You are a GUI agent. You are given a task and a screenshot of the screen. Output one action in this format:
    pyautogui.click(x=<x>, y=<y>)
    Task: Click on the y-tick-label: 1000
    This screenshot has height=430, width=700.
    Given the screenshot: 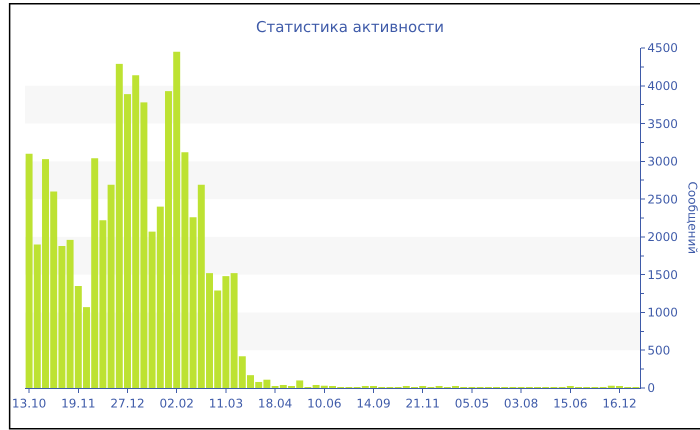 What is the action you would take?
    pyautogui.click(x=662, y=313)
    